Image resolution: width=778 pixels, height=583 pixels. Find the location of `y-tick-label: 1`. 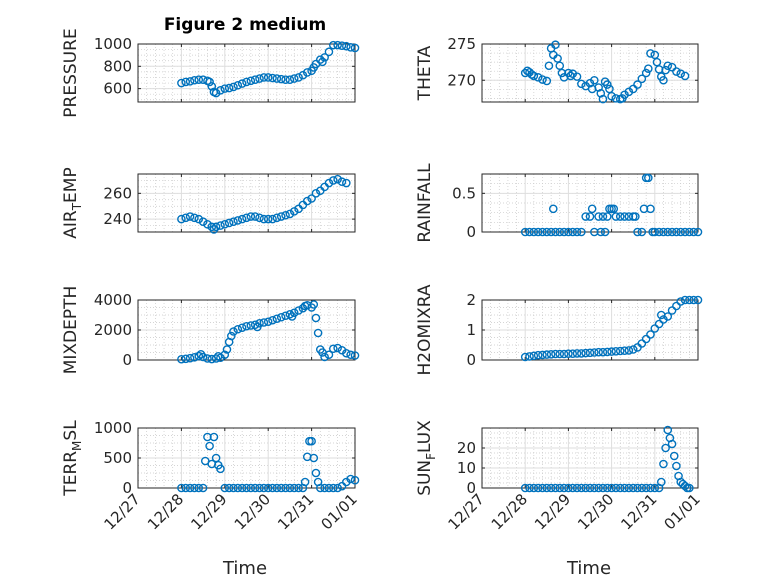

y-tick-label: 1 is located at coordinates (471, 330).